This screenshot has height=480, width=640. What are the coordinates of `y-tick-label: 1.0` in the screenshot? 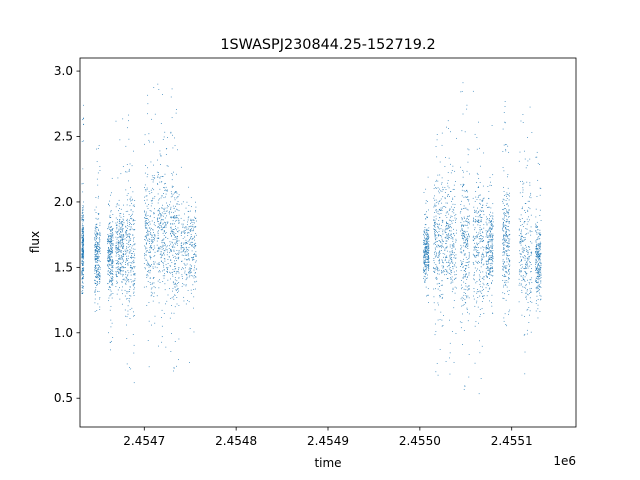 It's located at (63, 333).